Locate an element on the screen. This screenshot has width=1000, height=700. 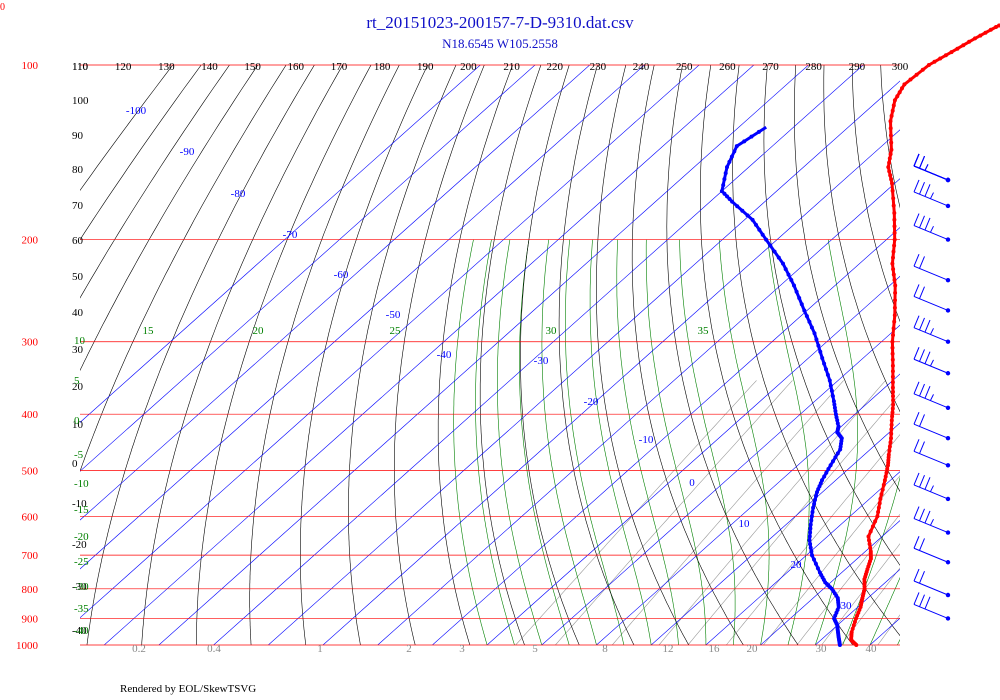
theta-top-label: 170 is located at coordinates (339, 67).